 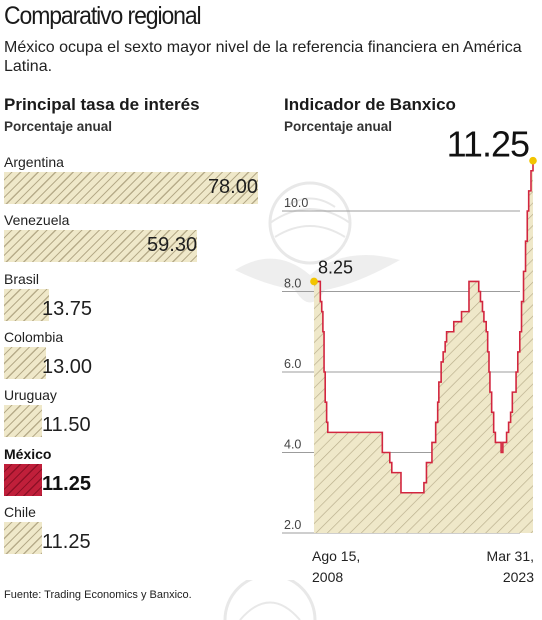 I want to click on end-marker, so click(x=533, y=160).